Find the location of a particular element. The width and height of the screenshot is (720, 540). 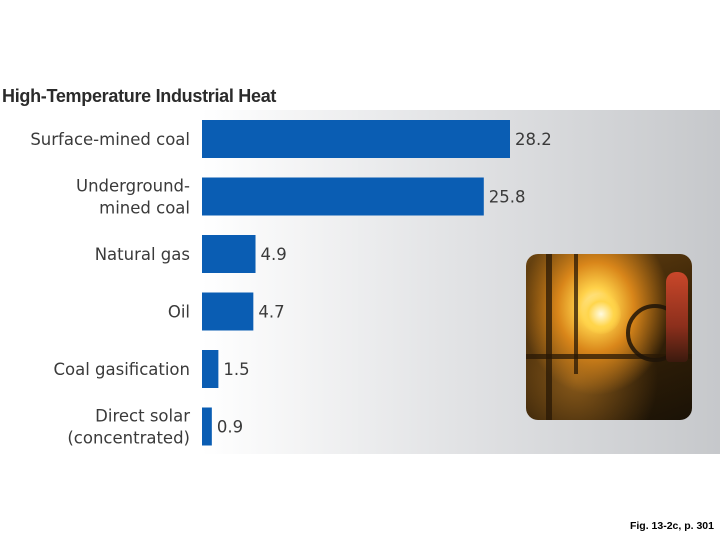

value-label-5: 0.9 is located at coordinates (230, 427).